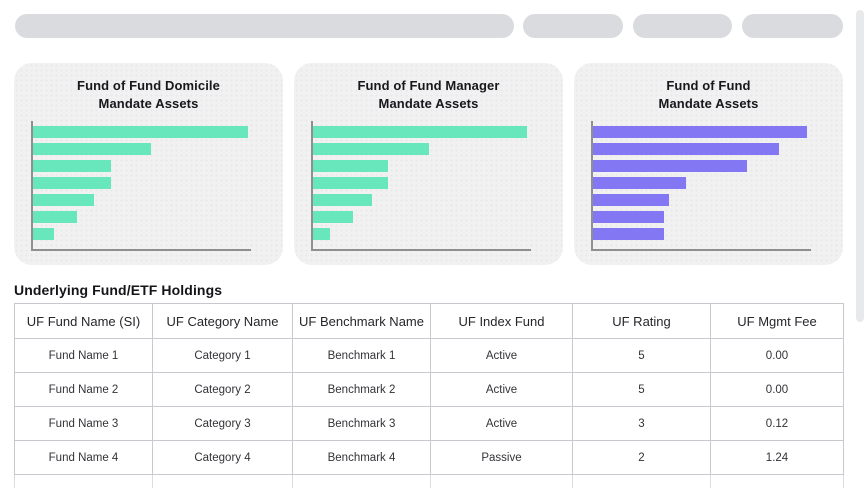 The image size is (867, 488). I want to click on cell: Benchmark 3, so click(361, 423).